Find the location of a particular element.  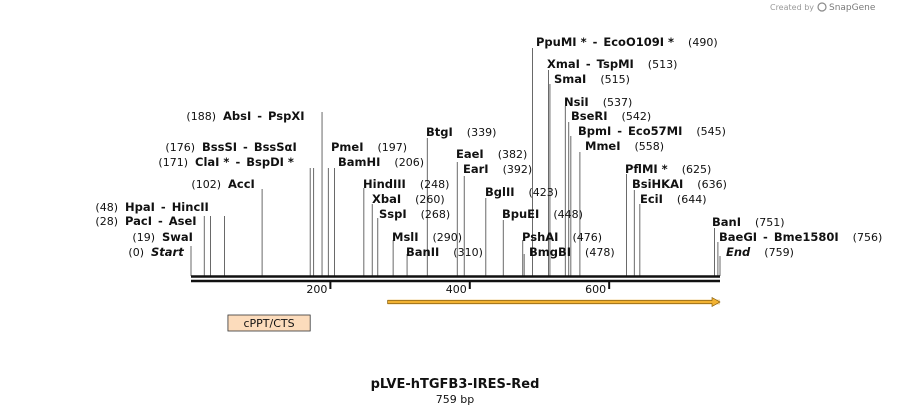

site-position: (48) is located at coordinates (106, 207).